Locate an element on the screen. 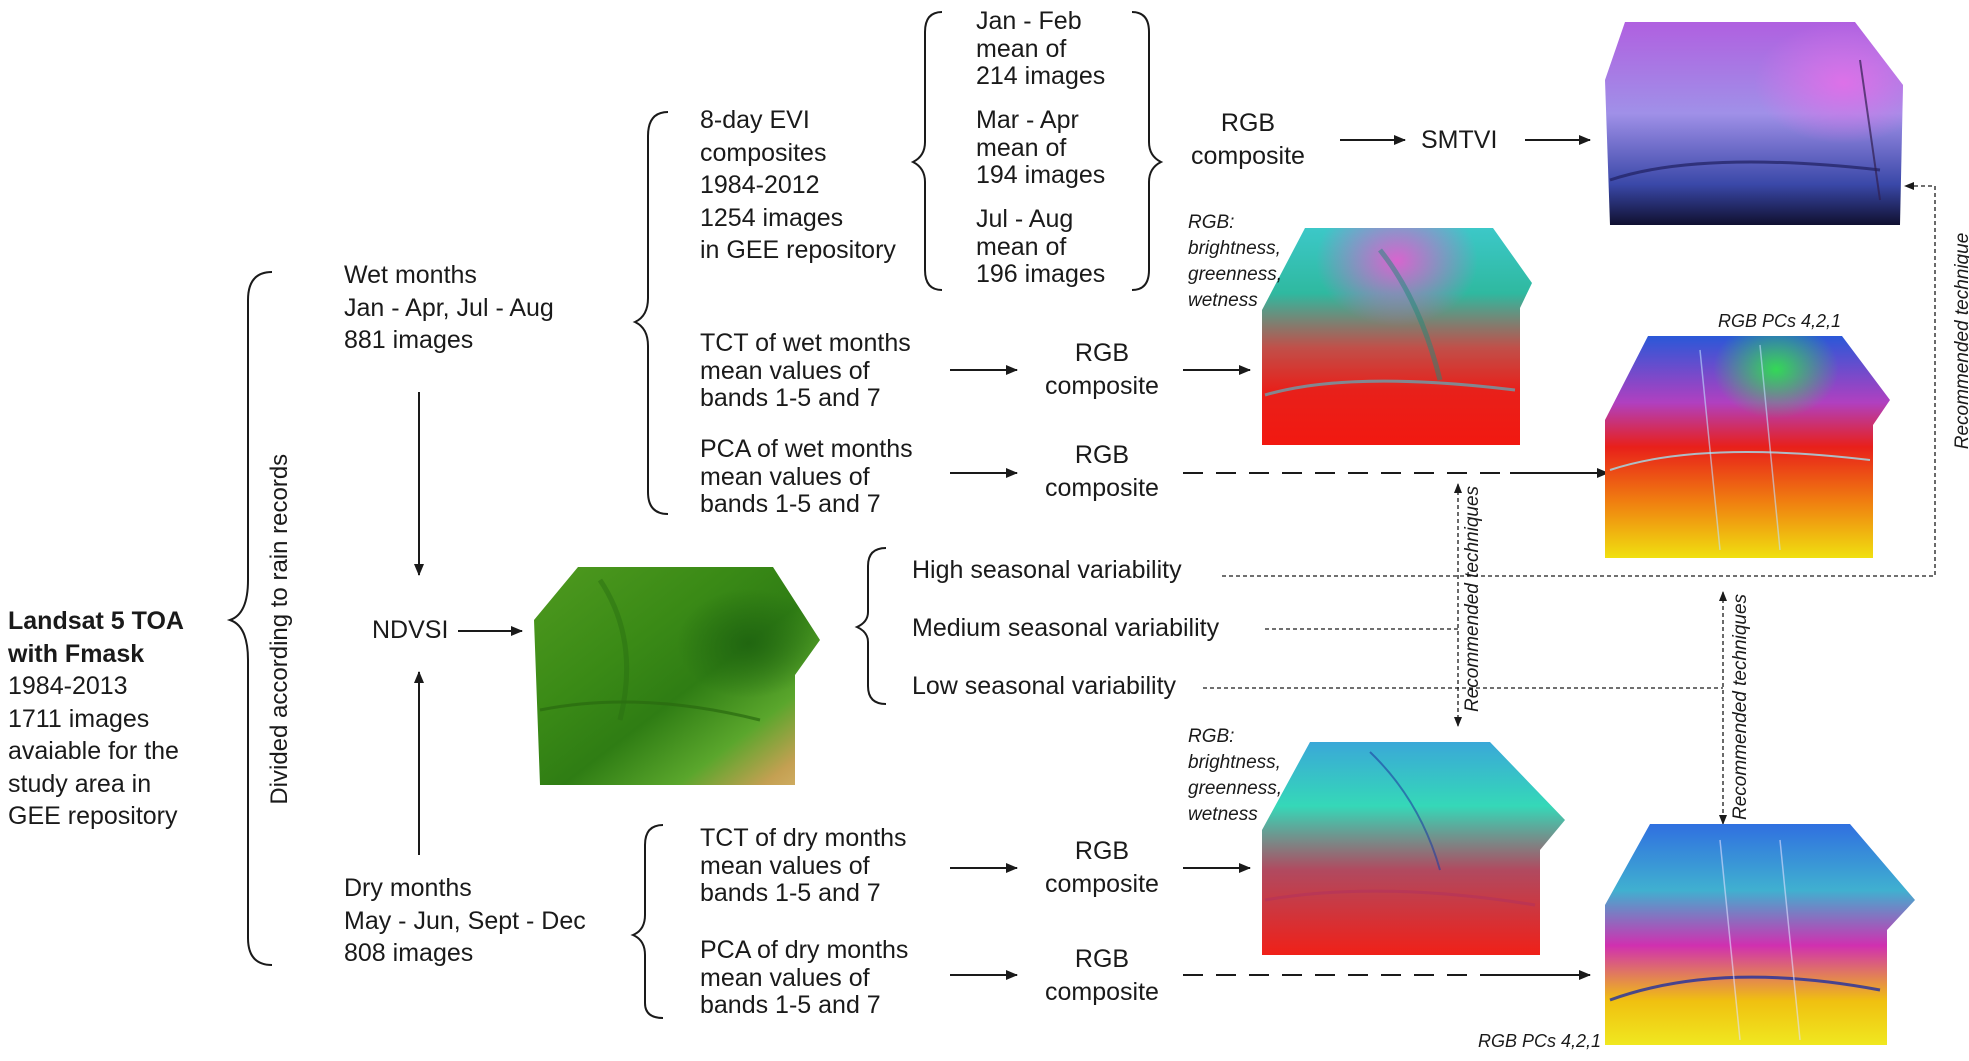 This screenshot has height=1061, width=1969. evi-rgb-line-2: composite is located at coordinates (1248, 155).